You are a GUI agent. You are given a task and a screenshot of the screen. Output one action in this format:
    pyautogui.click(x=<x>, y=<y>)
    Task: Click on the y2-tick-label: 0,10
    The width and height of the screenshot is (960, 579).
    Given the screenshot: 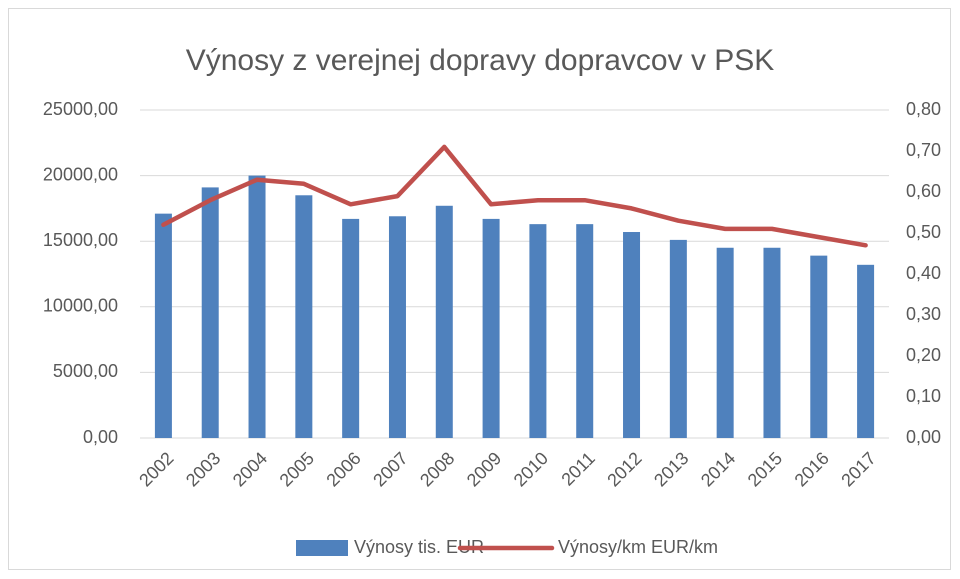 What is the action you would take?
    pyautogui.click(x=923, y=396)
    